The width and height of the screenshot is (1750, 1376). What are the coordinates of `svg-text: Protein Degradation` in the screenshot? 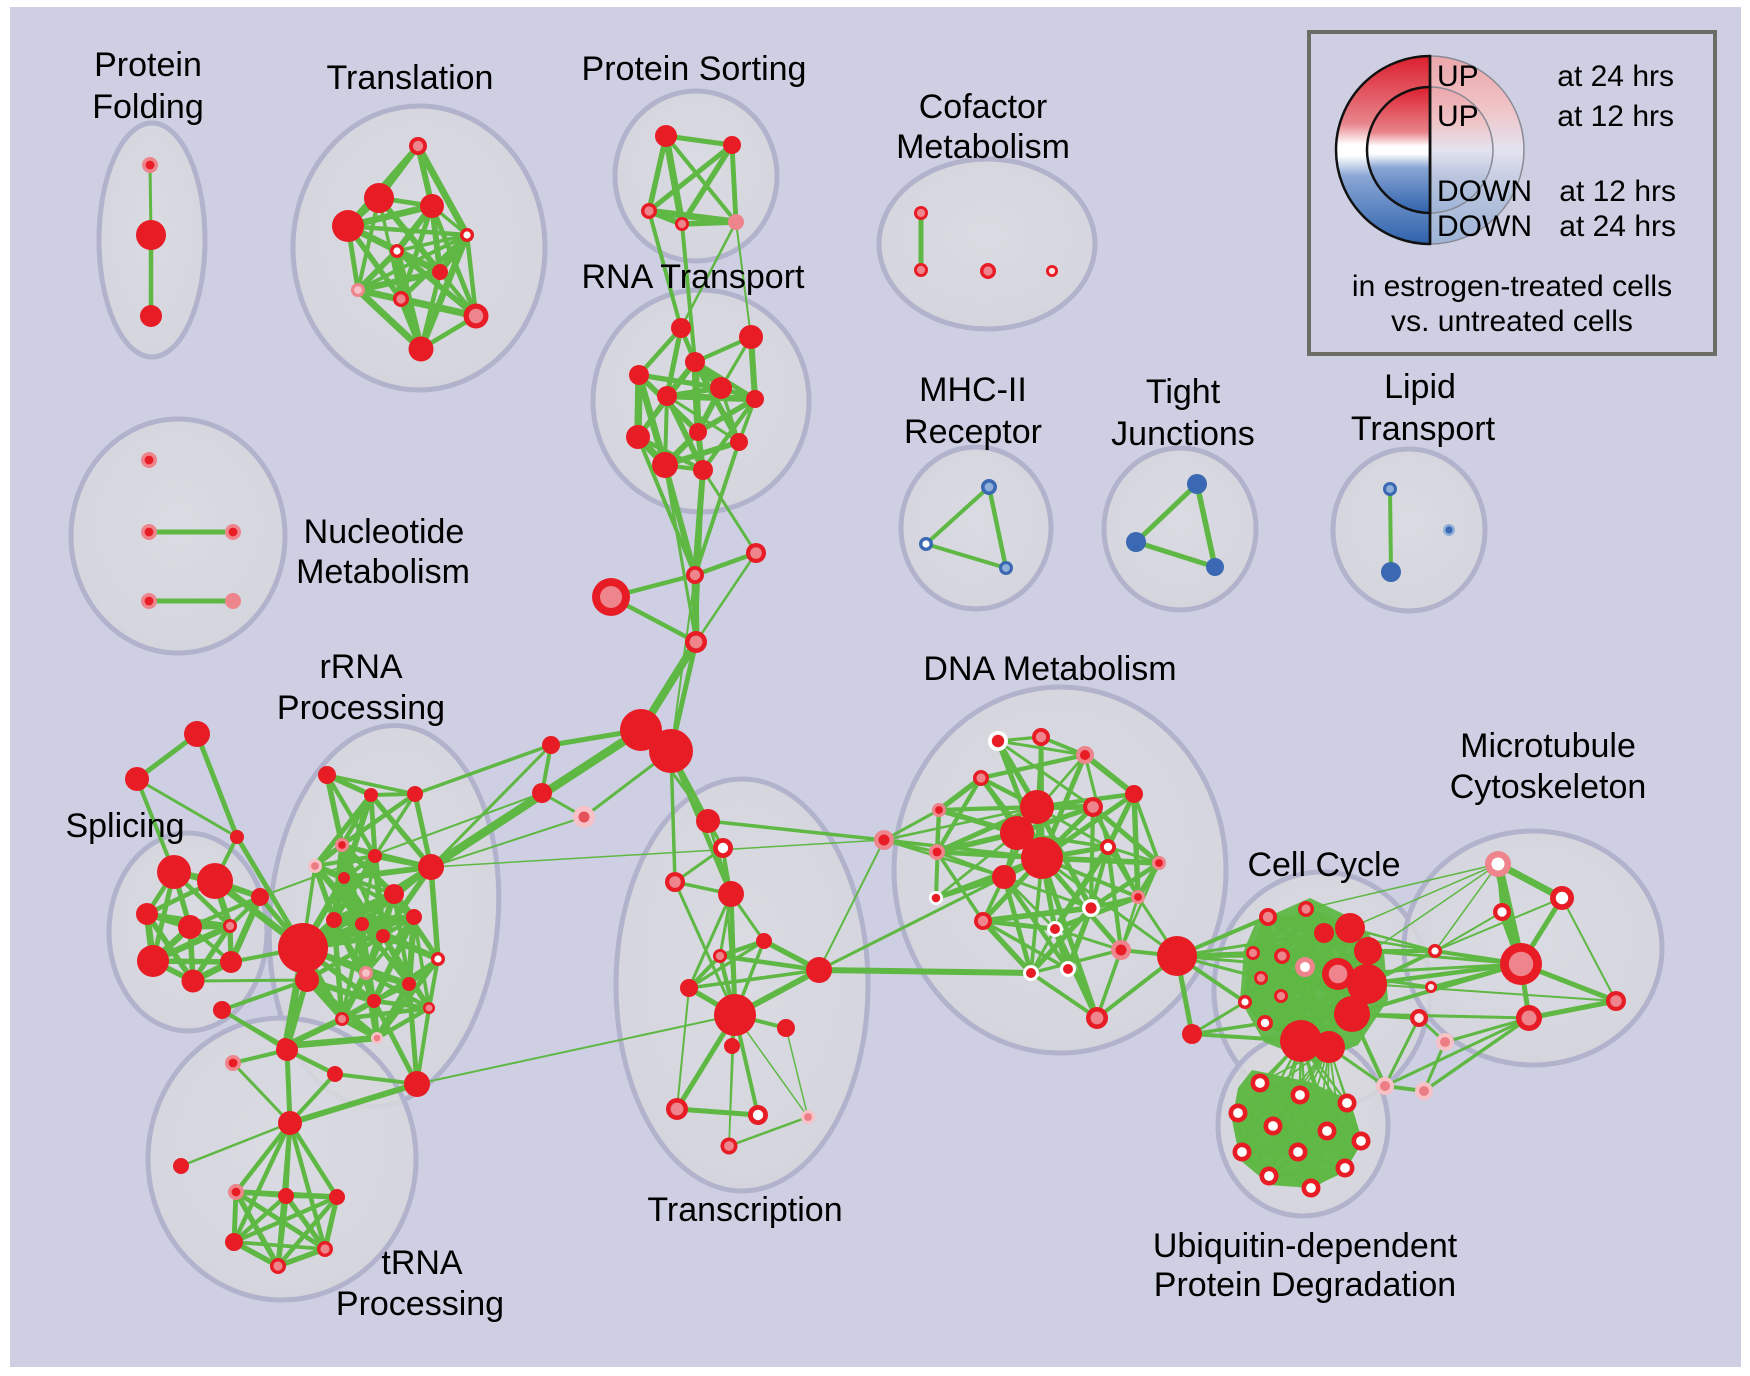 It's located at (1305, 1285).